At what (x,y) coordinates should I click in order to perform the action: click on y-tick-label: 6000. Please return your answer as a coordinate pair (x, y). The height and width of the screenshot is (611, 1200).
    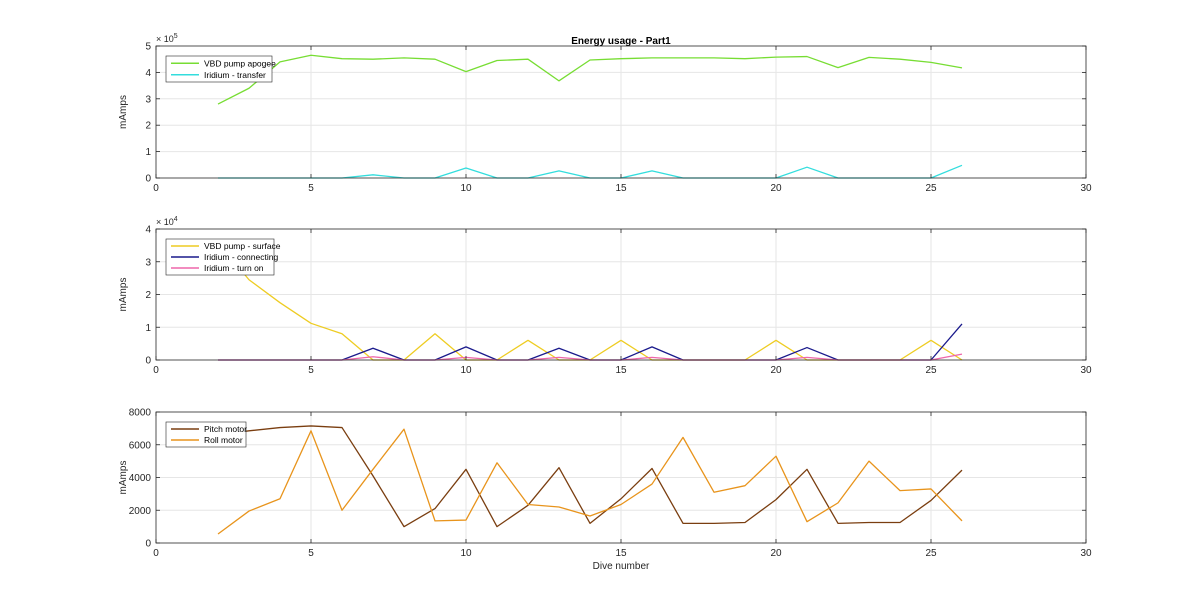
    Looking at the image, I should click on (140, 445).